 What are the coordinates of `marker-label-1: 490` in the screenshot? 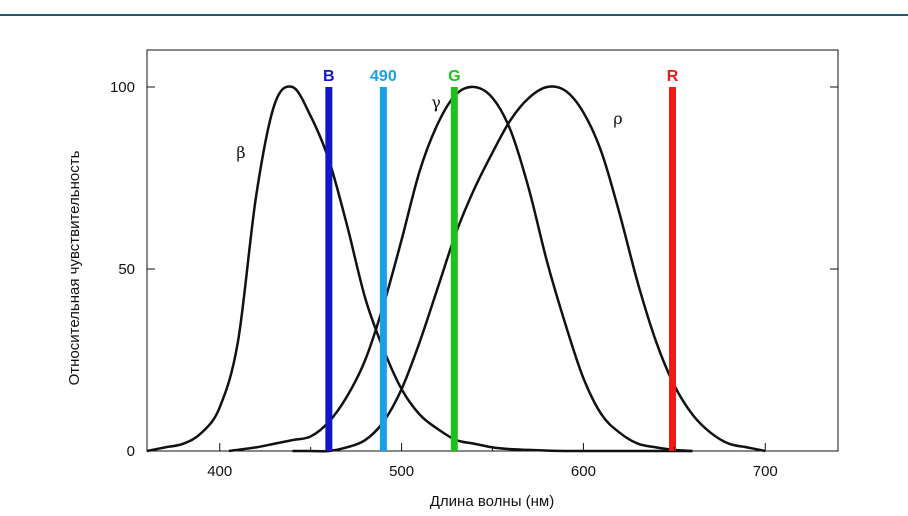 It's located at (383, 76).